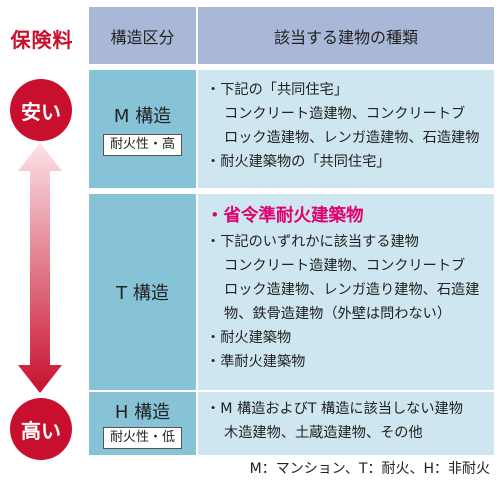 This screenshot has height=484, width=500. What do you see at coordinates (338, 314) in the screenshot?
I see `list-item: 物、鉄骨造建物（外壁は問わない）` at bounding box center [338, 314].